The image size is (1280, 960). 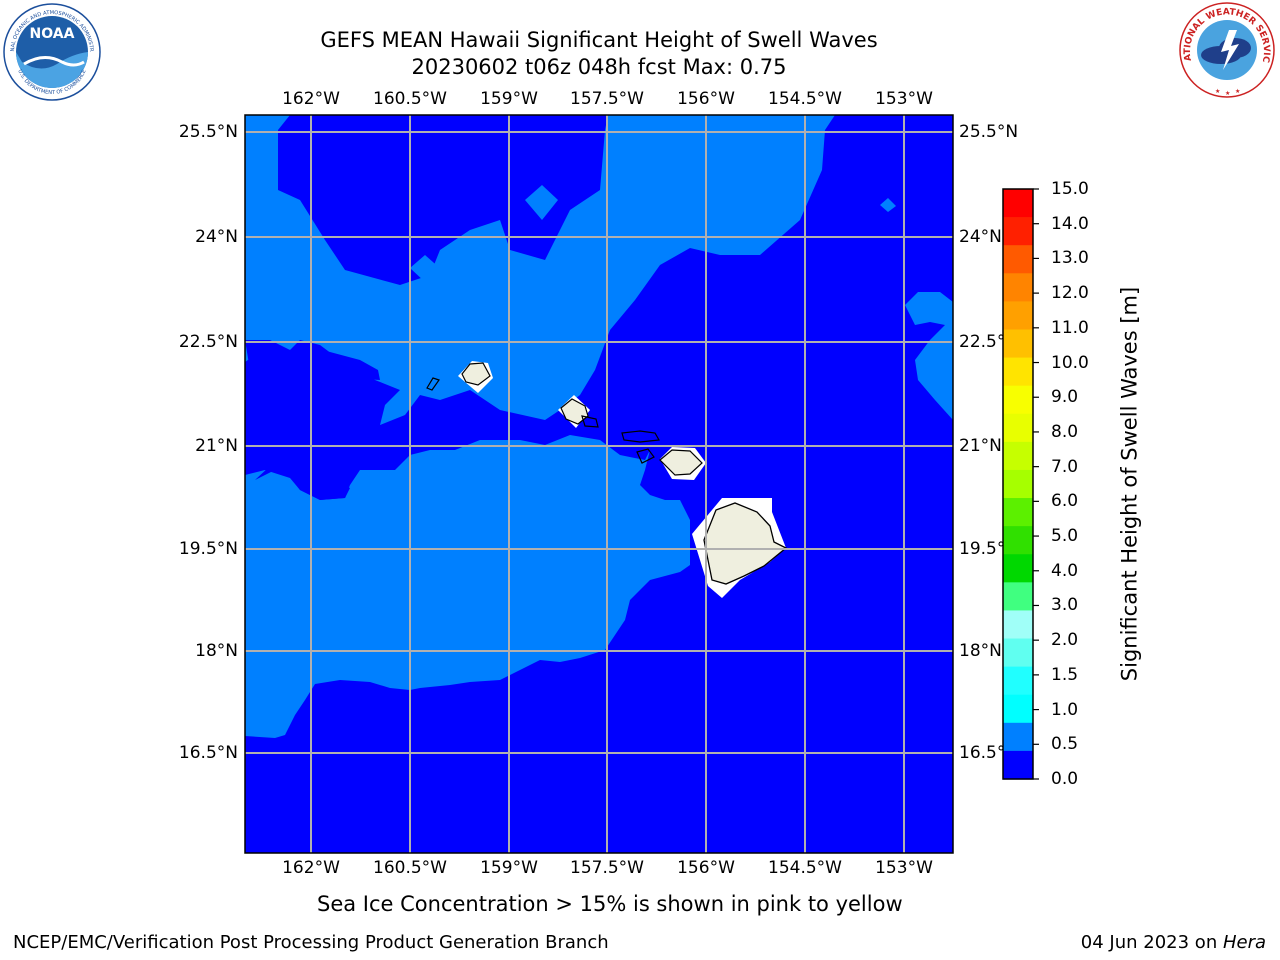 I want to click on colorbar-tick-label: 5.0, so click(x=1065, y=536).